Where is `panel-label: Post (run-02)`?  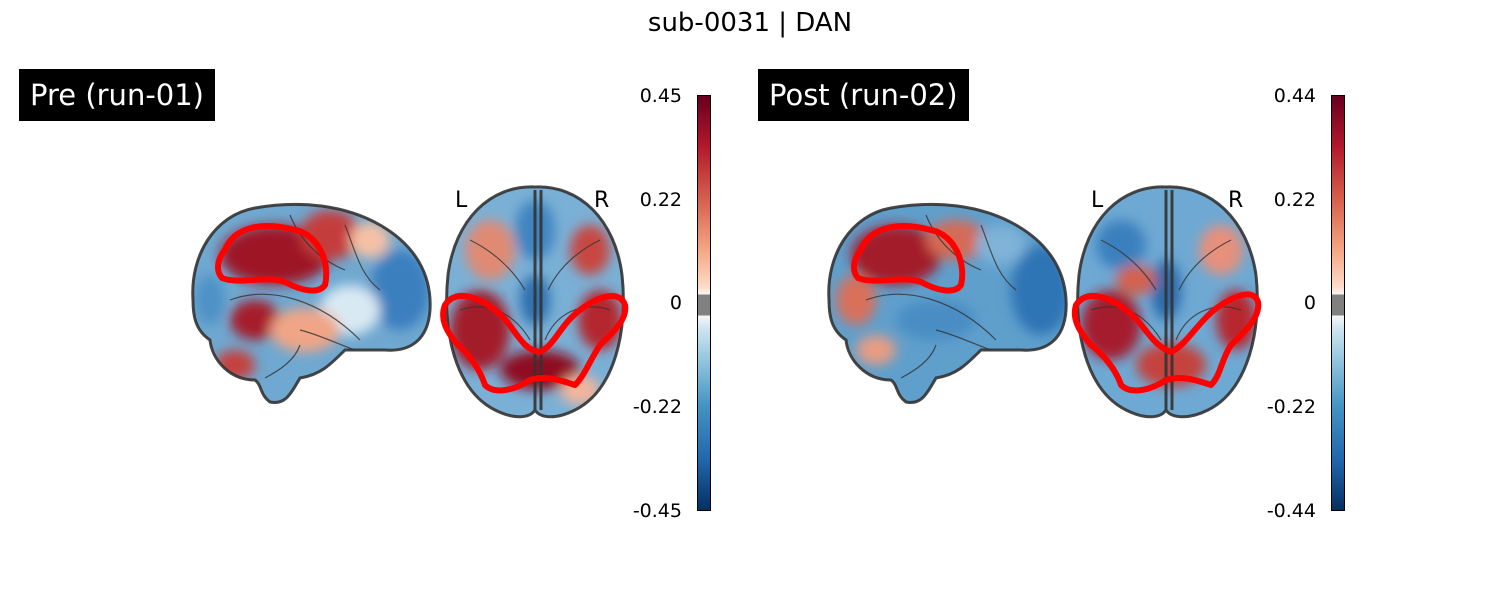 panel-label: Post (run-02) is located at coordinates (863, 95).